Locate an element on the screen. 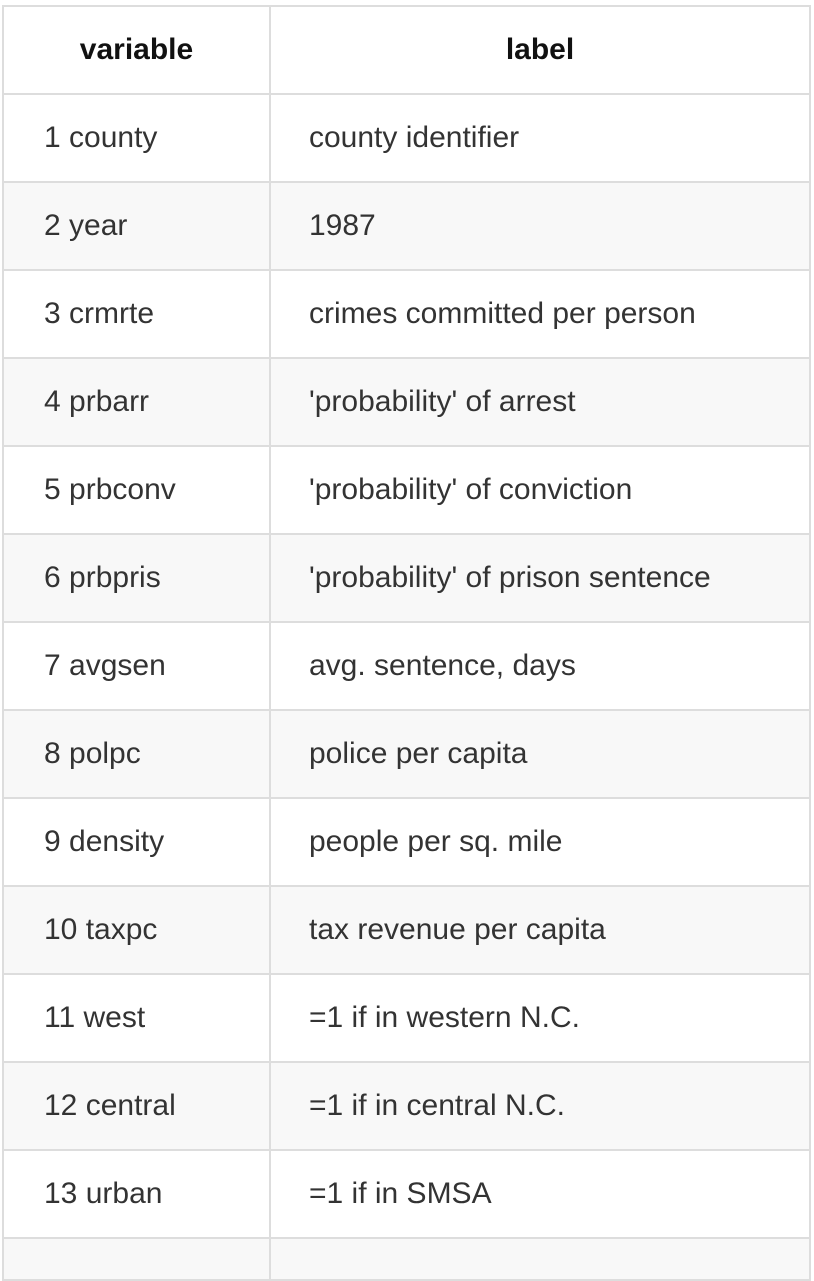 The width and height of the screenshot is (814, 1281). variable-cell: 4 prbarr is located at coordinates (136, 402).